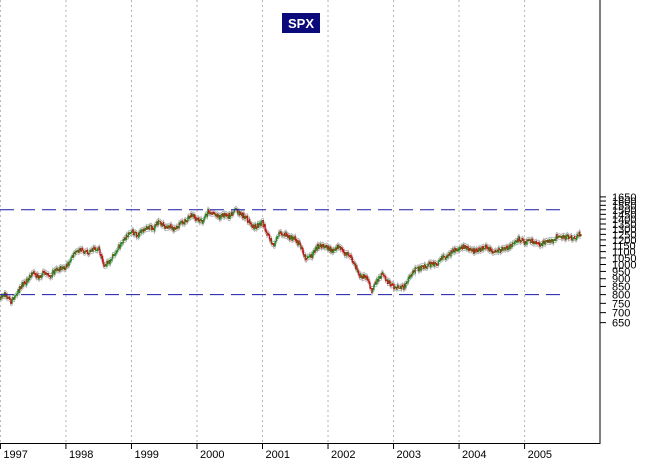 The height and width of the screenshot is (460, 646). Describe the element at coordinates (621, 324) in the screenshot. I see `y-tick-label-650: 650` at that location.